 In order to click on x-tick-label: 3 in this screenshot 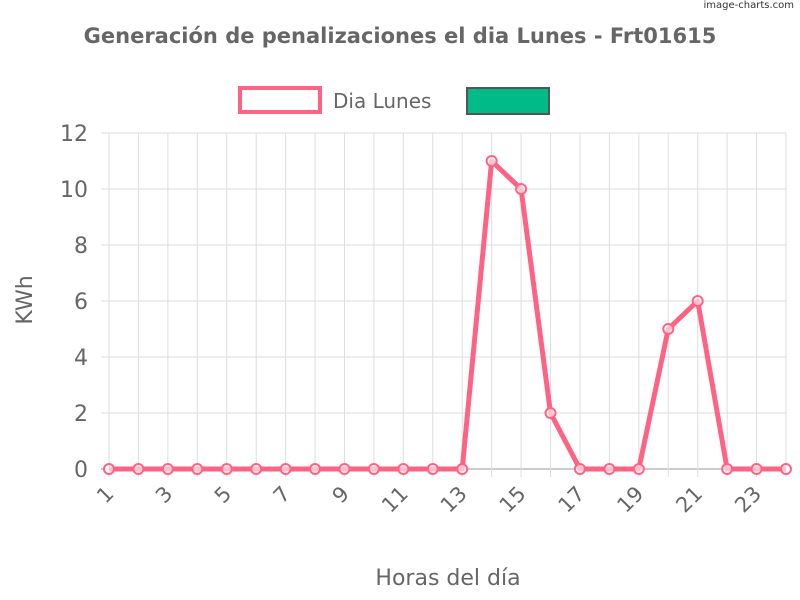, I will do `click(164, 495)`.